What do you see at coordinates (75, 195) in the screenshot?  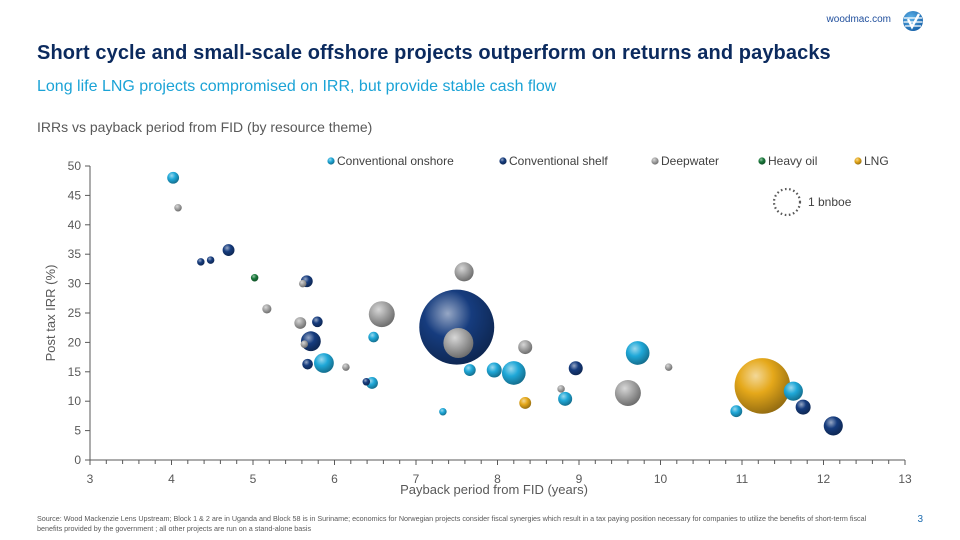 I see `y-tick-label: 45` at bounding box center [75, 195].